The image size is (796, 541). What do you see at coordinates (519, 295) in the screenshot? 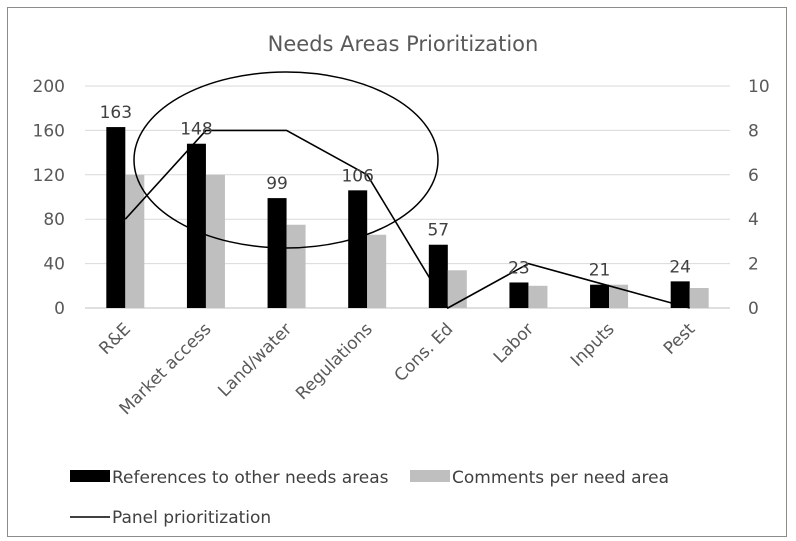
I see `bar-references-to-other-needs-areas-labor` at bounding box center [519, 295].